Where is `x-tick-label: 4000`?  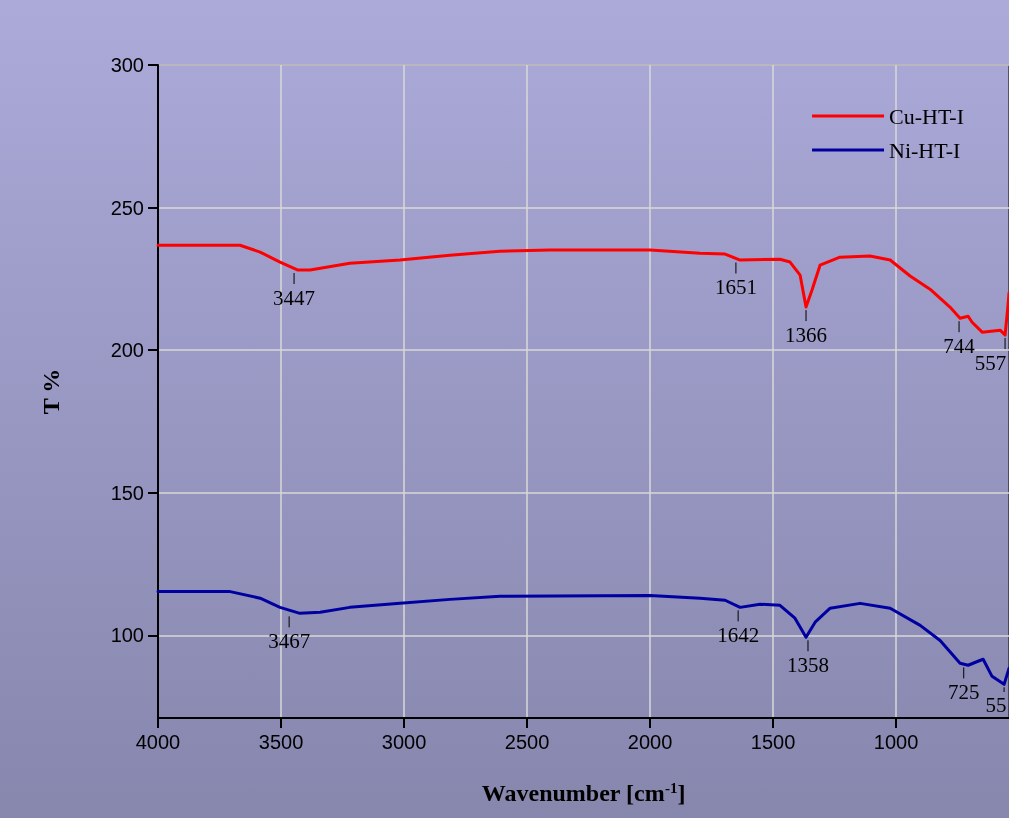
x-tick-label: 4000 is located at coordinates (158, 742).